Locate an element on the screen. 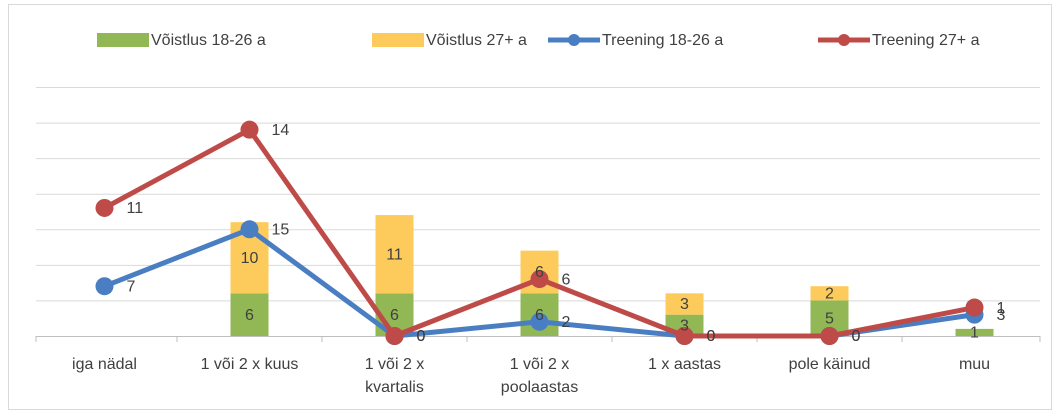 The height and width of the screenshot is (418, 1060). legend-label: Võistlus 27+ a is located at coordinates (476, 40).